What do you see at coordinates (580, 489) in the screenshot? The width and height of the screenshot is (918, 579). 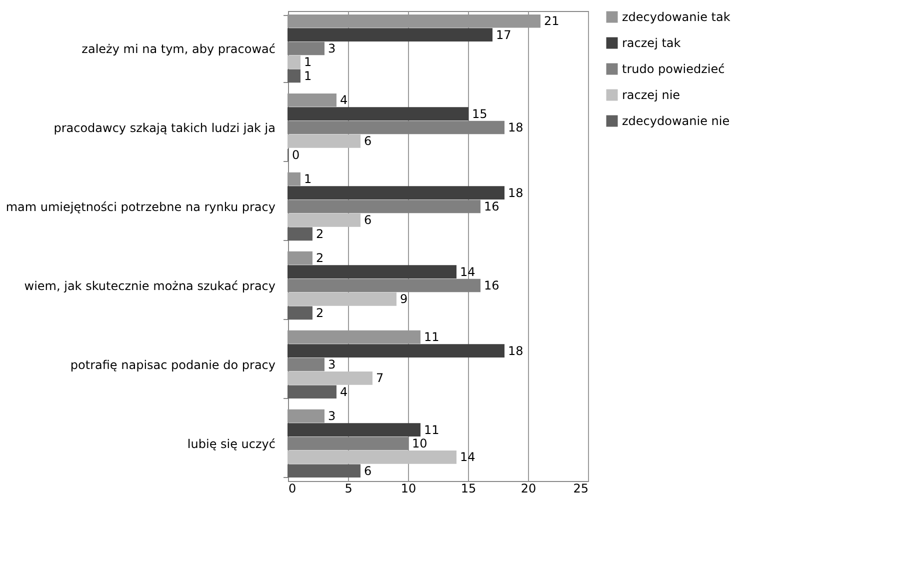 I see `x-tick-label: 25` at bounding box center [580, 489].